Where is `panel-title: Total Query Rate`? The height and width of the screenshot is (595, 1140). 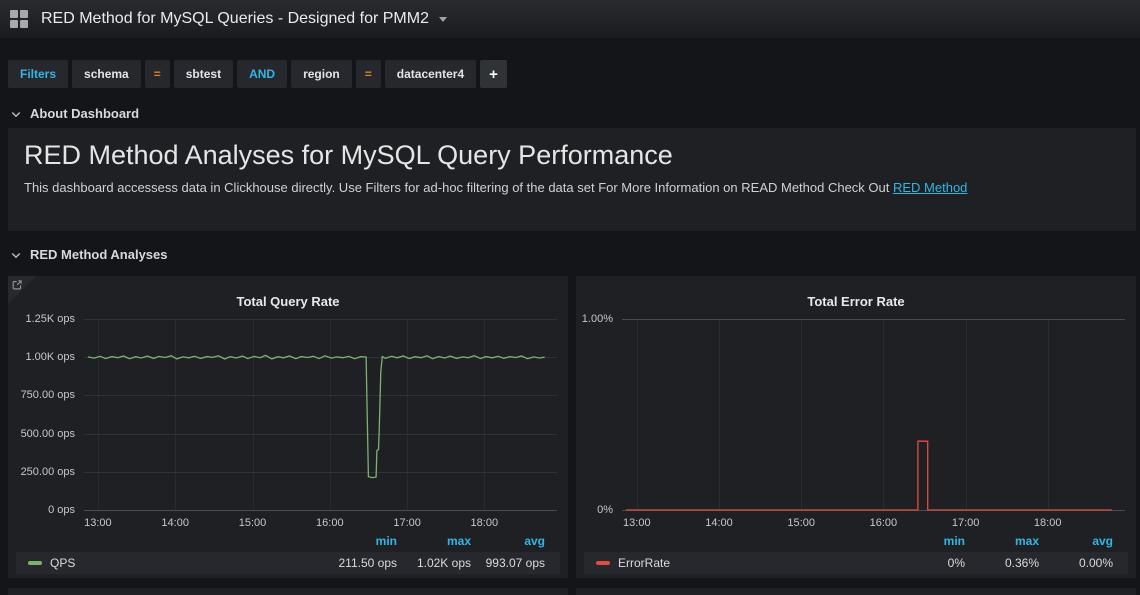 panel-title: Total Query Rate is located at coordinates (288, 301).